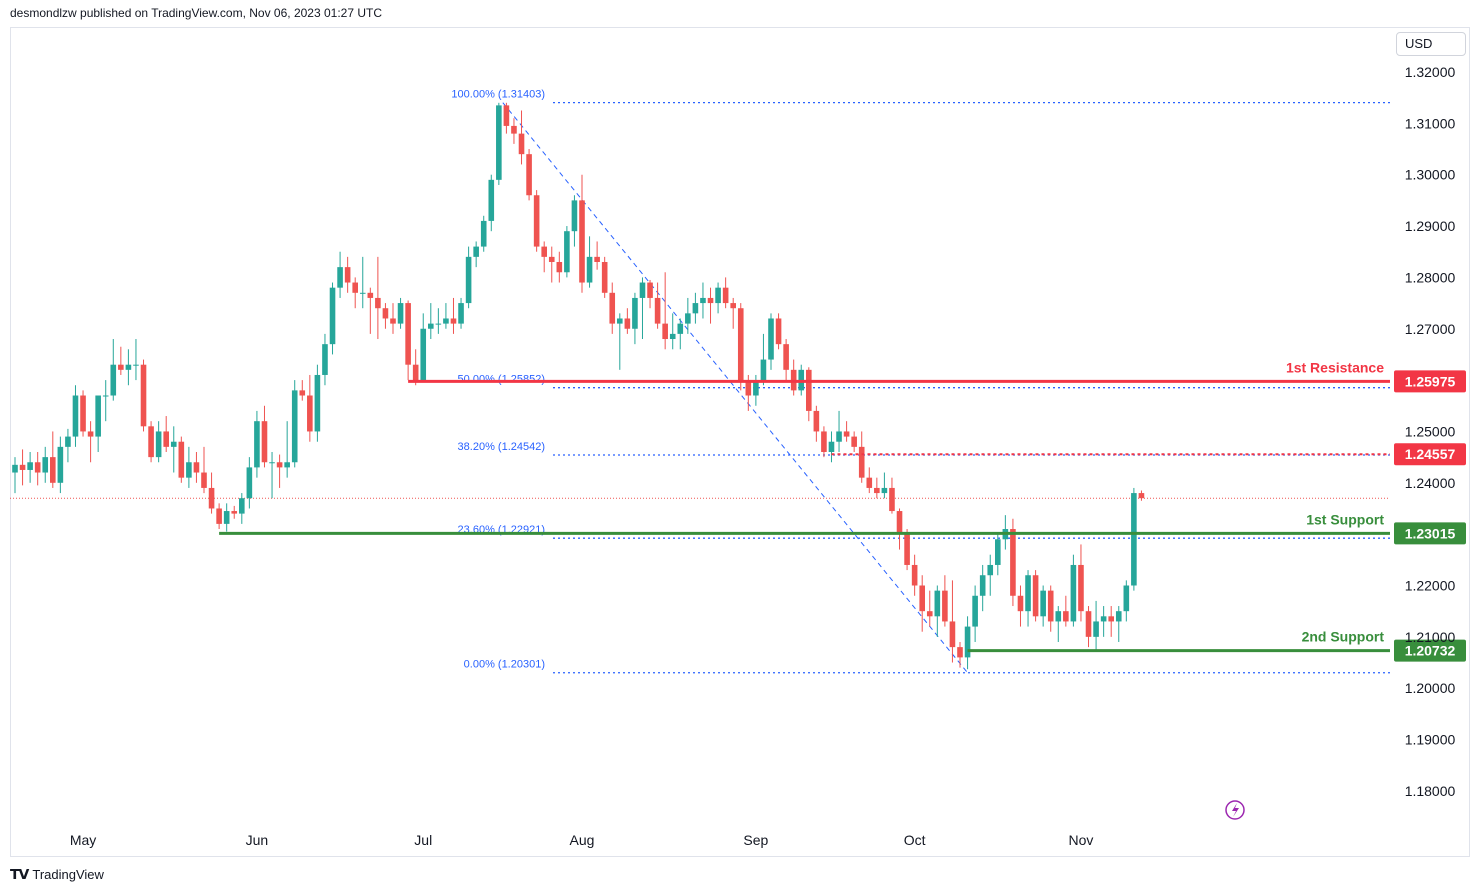  I want to click on time-tick-label: Aug, so click(582, 840).